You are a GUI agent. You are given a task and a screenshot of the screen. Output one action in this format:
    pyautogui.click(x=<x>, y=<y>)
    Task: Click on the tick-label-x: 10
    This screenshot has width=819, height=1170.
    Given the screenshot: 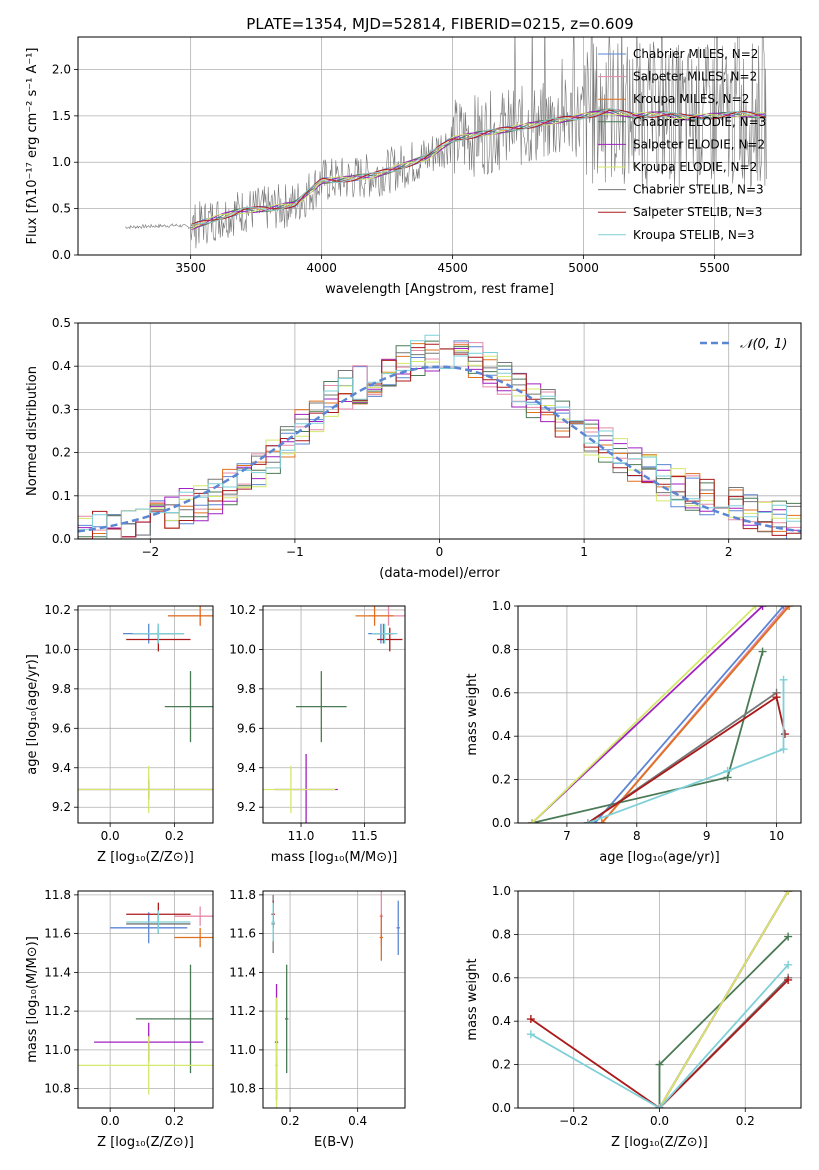 What is the action you would take?
    pyautogui.click(x=776, y=836)
    